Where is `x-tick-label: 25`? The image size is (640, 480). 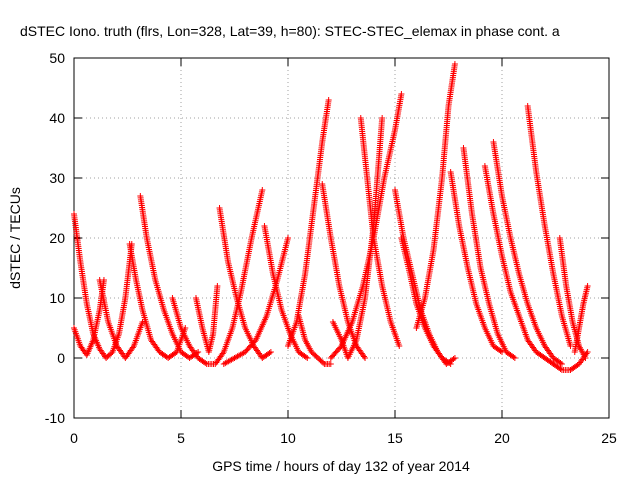 x-tick-label: 25 is located at coordinates (609, 438).